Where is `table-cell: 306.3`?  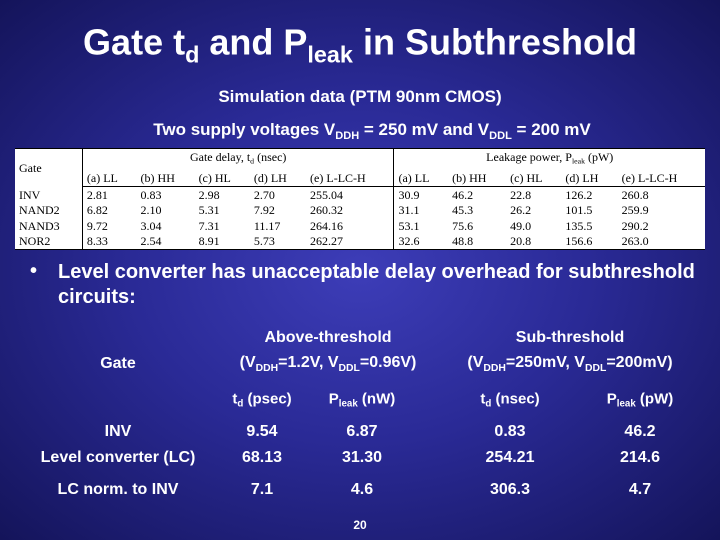
table-cell: 306.3 is located at coordinates (510, 489).